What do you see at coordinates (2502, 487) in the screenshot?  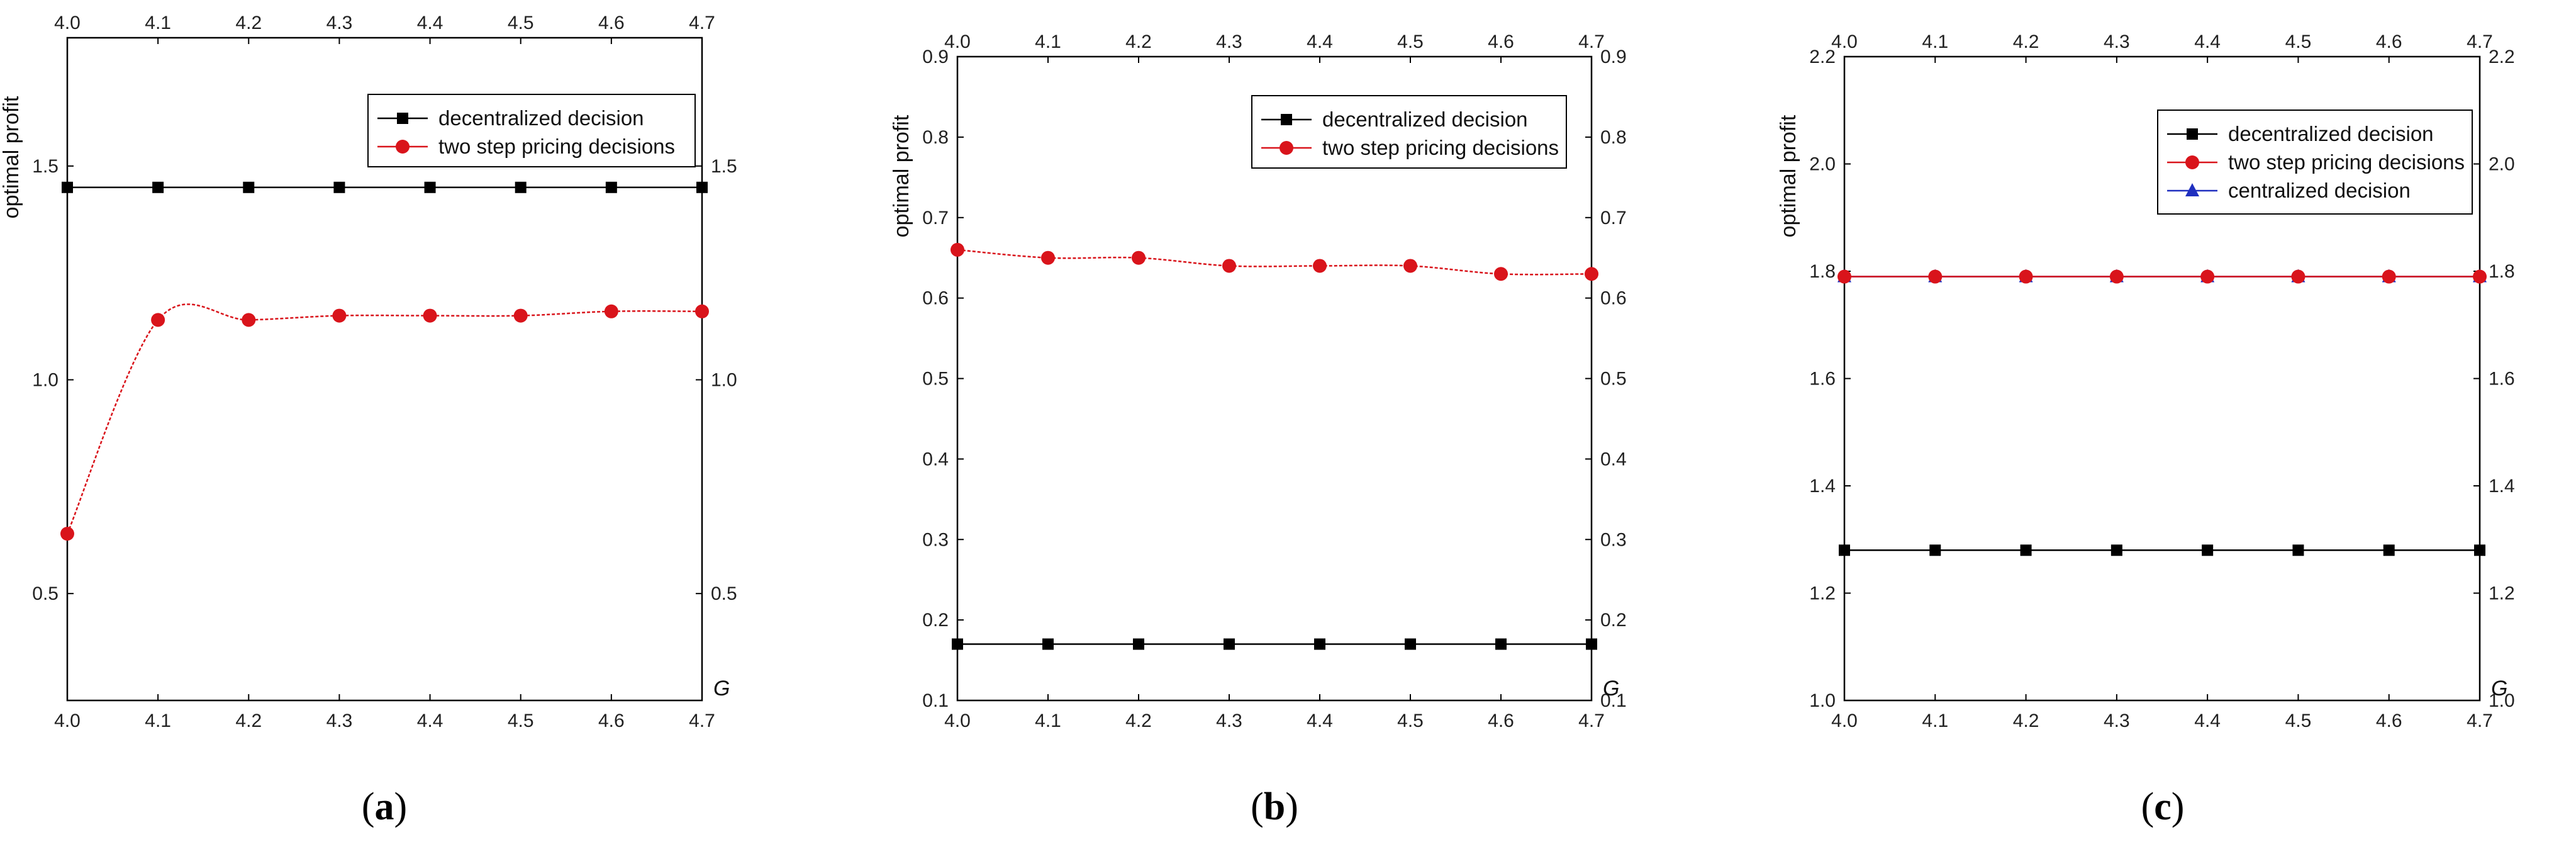 I see `y-tick-label-right: 1.4` at bounding box center [2502, 487].